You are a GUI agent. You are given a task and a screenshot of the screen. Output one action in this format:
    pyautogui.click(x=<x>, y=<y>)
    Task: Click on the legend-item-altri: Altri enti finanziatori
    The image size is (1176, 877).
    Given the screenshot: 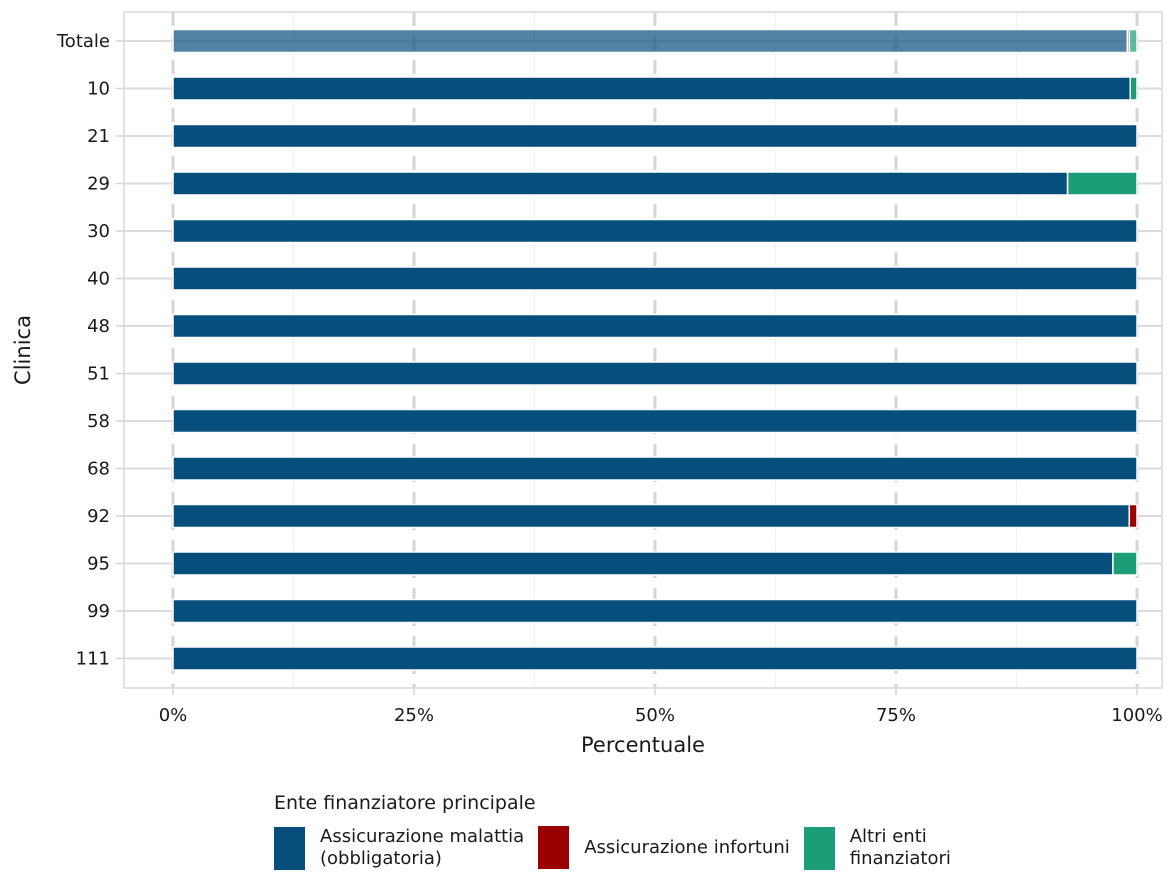 What is the action you would take?
    pyautogui.click(x=877, y=848)
    